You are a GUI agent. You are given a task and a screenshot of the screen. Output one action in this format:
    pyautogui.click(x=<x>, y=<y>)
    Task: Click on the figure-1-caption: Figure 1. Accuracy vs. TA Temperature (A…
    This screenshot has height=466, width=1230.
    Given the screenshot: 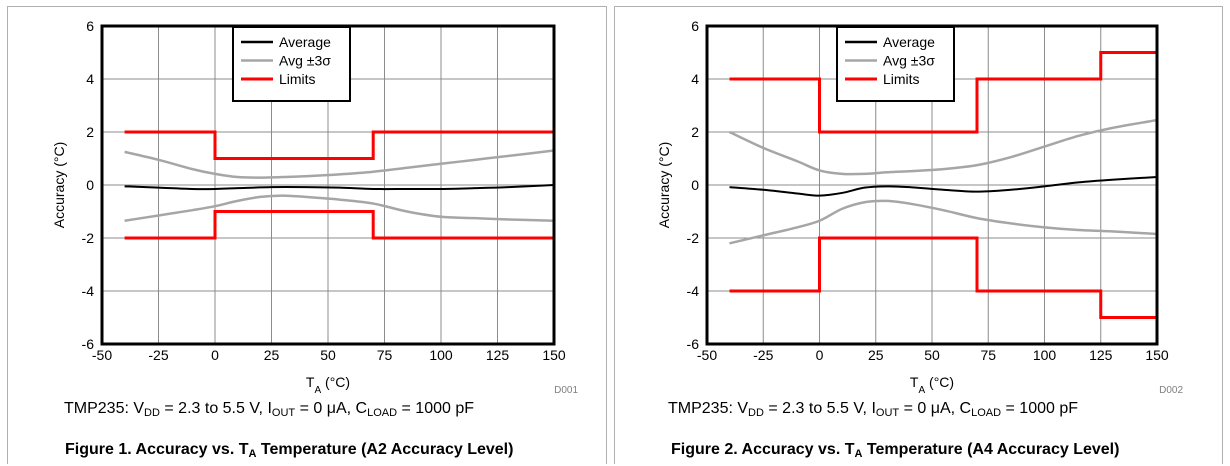 What is the action you would take?
    pyautogui.click(x=289, y=450)
    